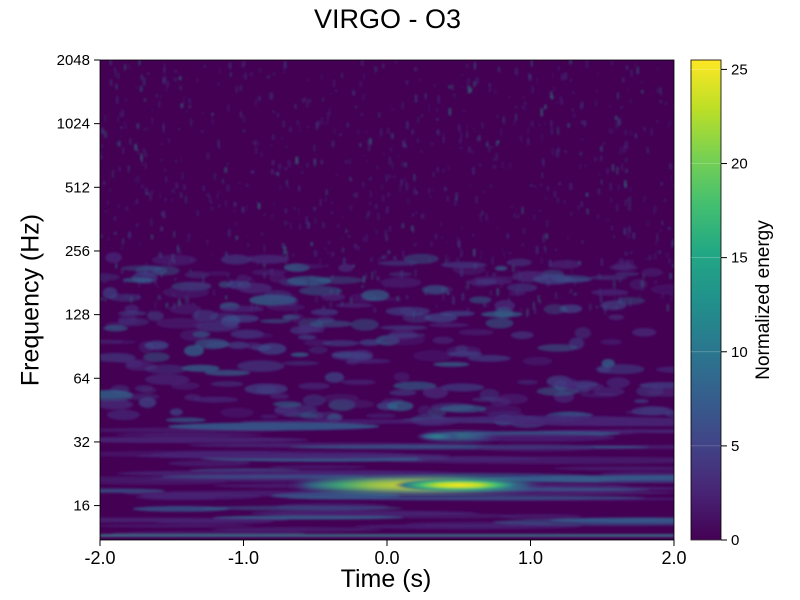 This screenshot has width=800, height=600. I want to click on colorbar-label: Normalized energy, so click(763, 300).